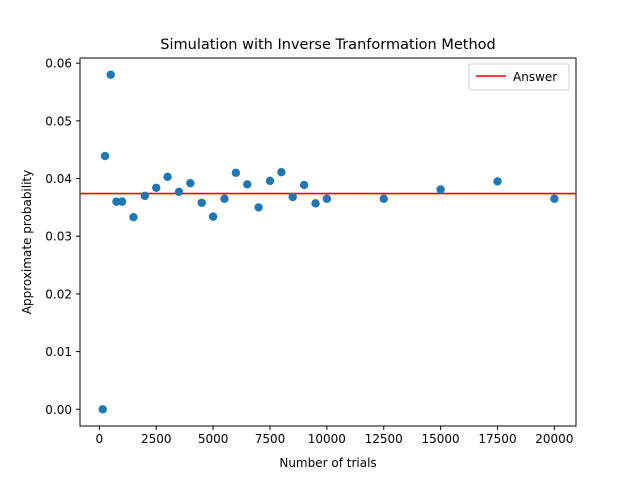 The height and width of the screenshot is (480, 640). What do you see at coordinates (58, 121) in the screenshot?
I see `y-tick-label: 0.05` at bounding box center [58, 121].